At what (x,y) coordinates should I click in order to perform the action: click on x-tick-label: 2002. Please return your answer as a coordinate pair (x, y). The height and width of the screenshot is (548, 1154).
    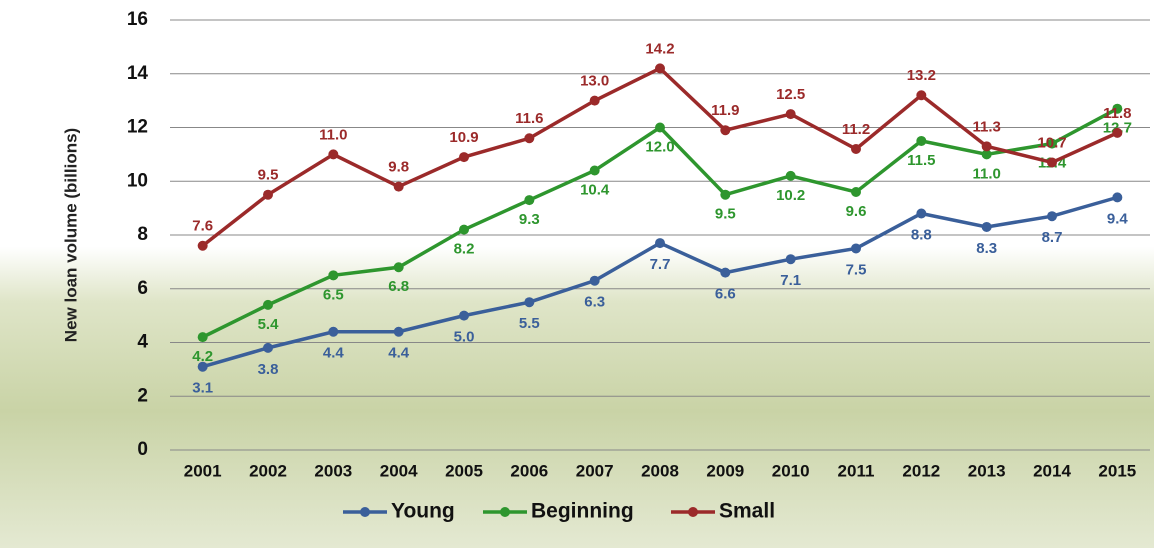
    Looking at the image, I should click on (268, 470).